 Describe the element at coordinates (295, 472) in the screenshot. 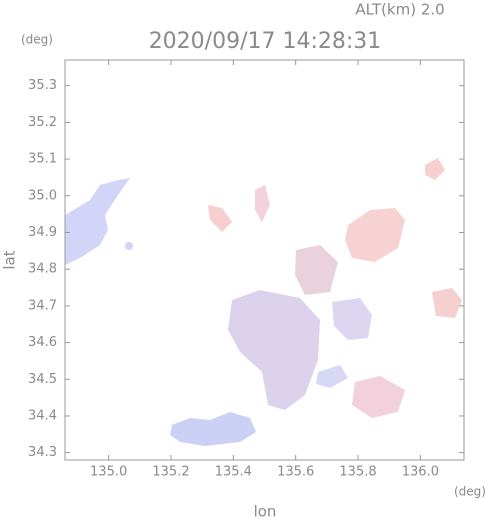

I see `x-tick-label: 135.6` at that location.